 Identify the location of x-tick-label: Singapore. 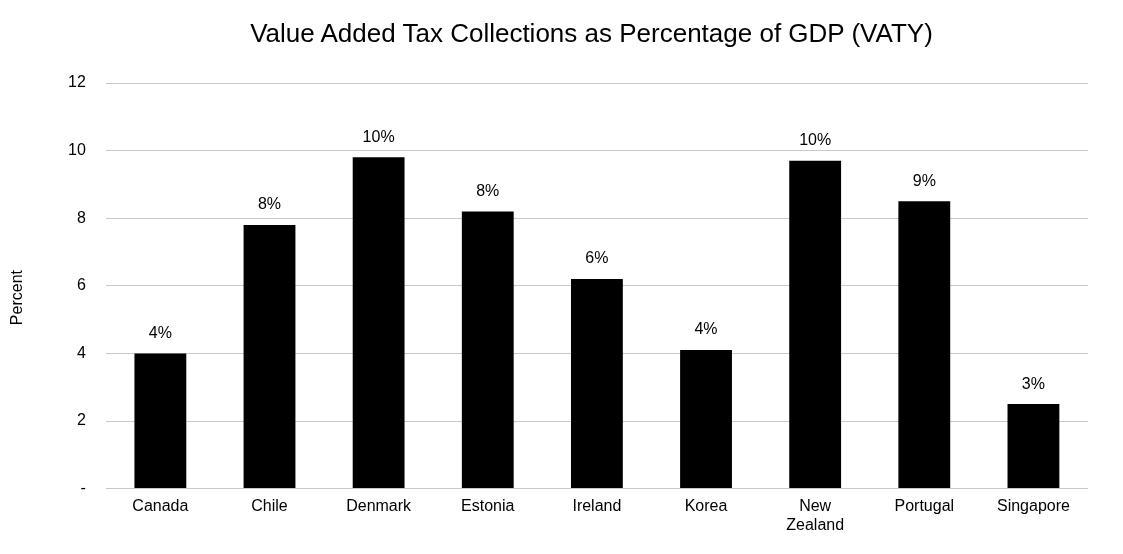
(1033, 505).